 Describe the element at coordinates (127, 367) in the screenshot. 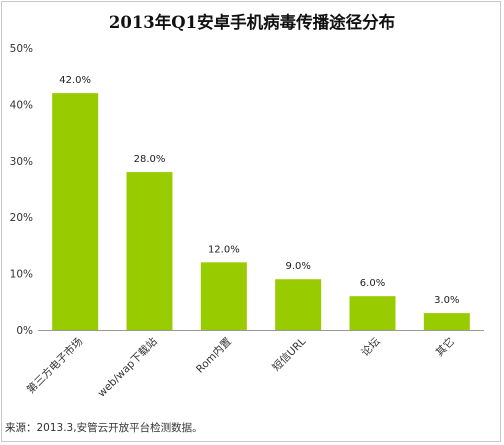

I see `x-tick-label: web/wap下载站` at that location.